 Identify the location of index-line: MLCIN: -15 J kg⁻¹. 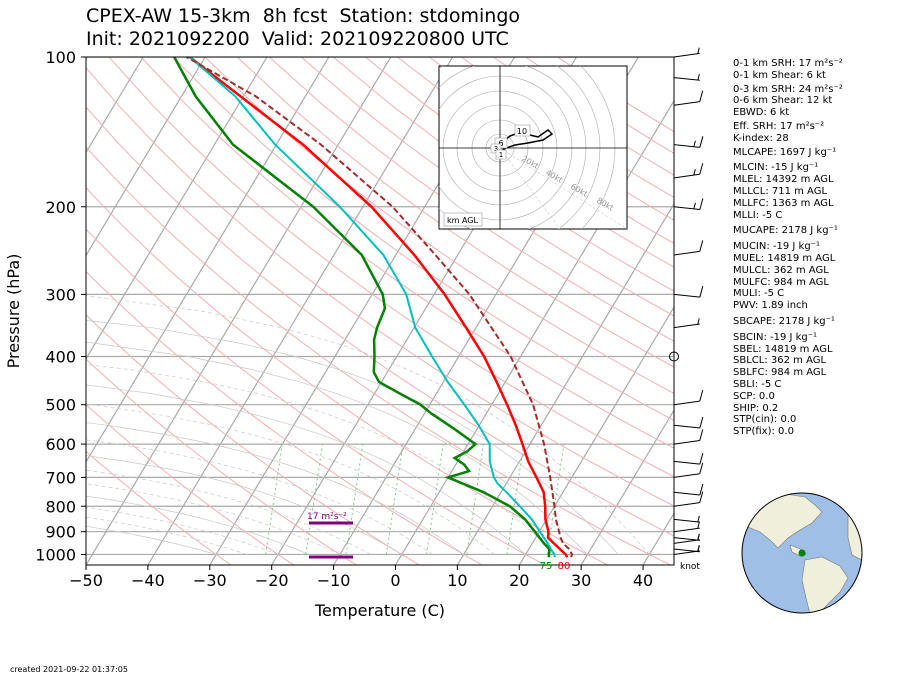
(776, 168).